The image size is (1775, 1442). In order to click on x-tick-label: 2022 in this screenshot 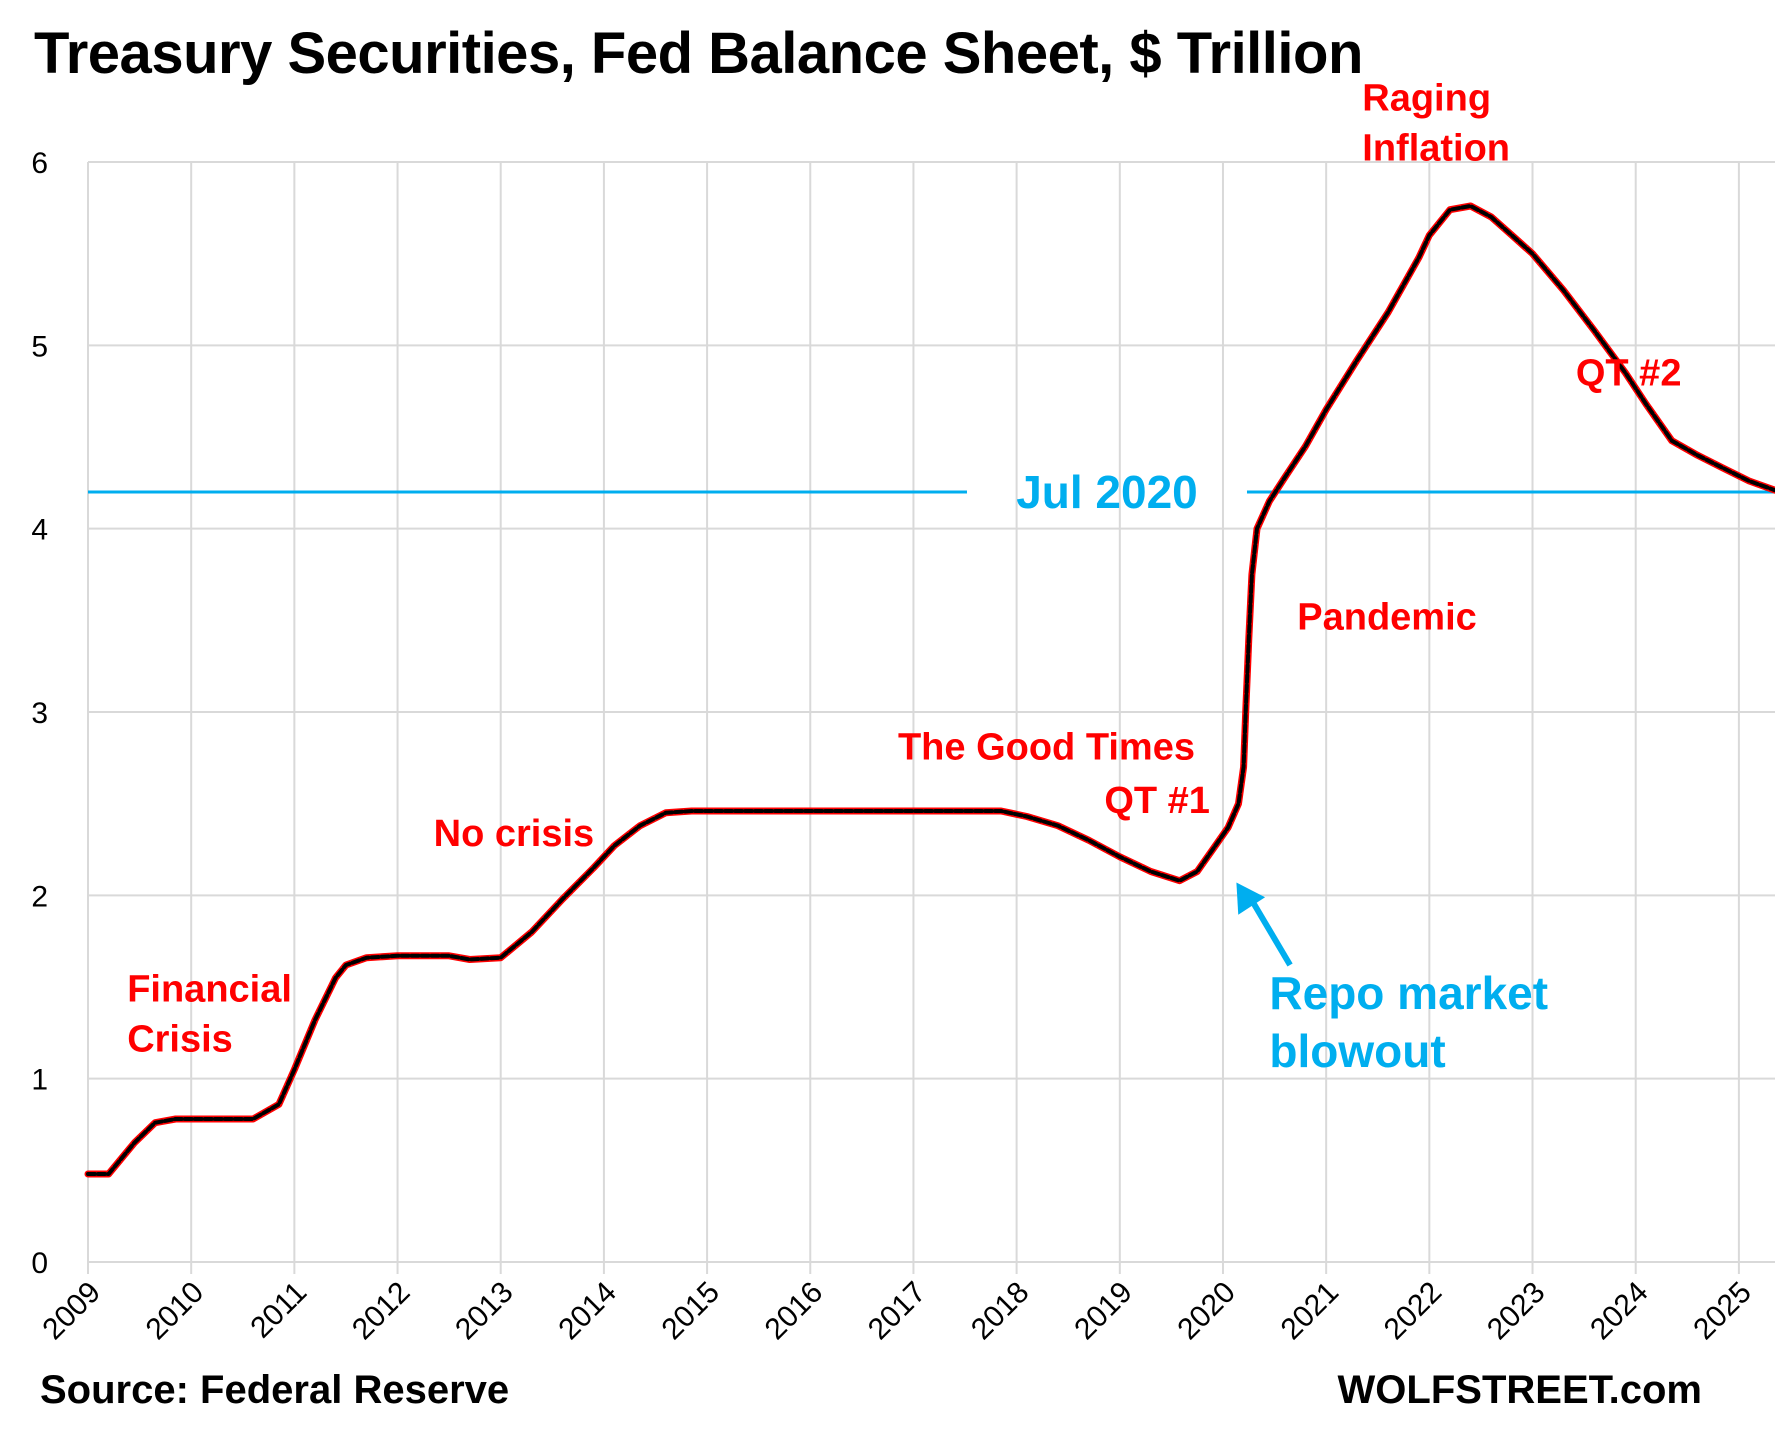, I will do `click(1413, 1311)`.